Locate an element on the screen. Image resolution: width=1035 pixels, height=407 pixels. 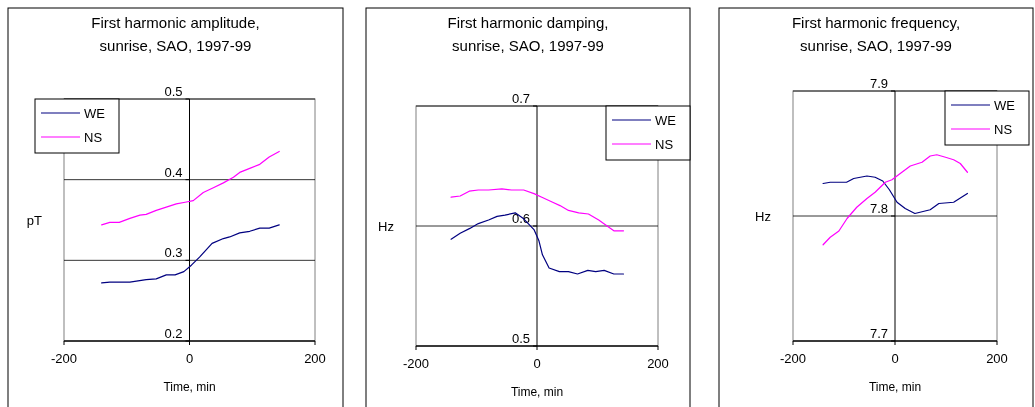
chart-title: First harmonic frequency, sunrise, SAO, 1997-99 is located at coordinates (876, 34).